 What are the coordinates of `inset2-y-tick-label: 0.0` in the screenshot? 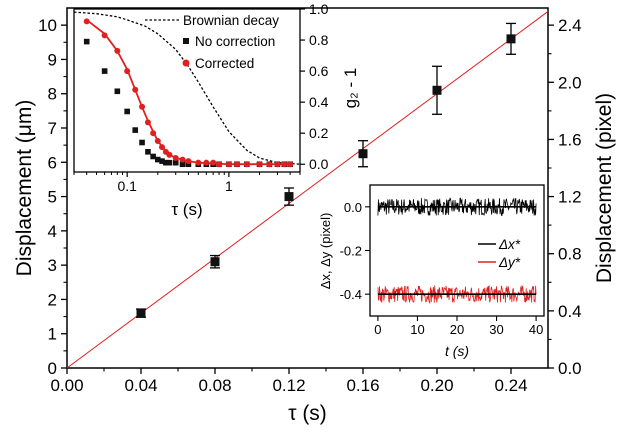 It's located at (353, 207).